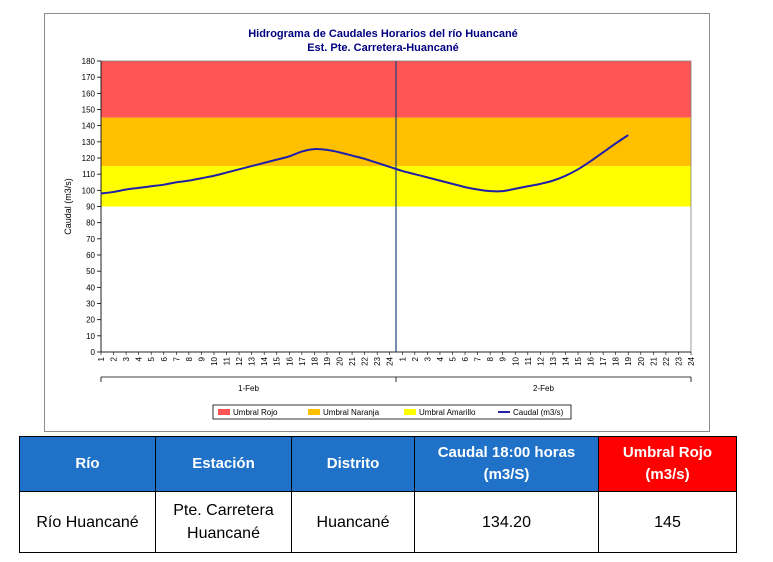 Image resolution: width=773 pixels, height=562 pixels. What do you see at coordinates (353, 522) in the screenshot?
I see `cell-distrito: Huancané` at bounding box center [353, 522].